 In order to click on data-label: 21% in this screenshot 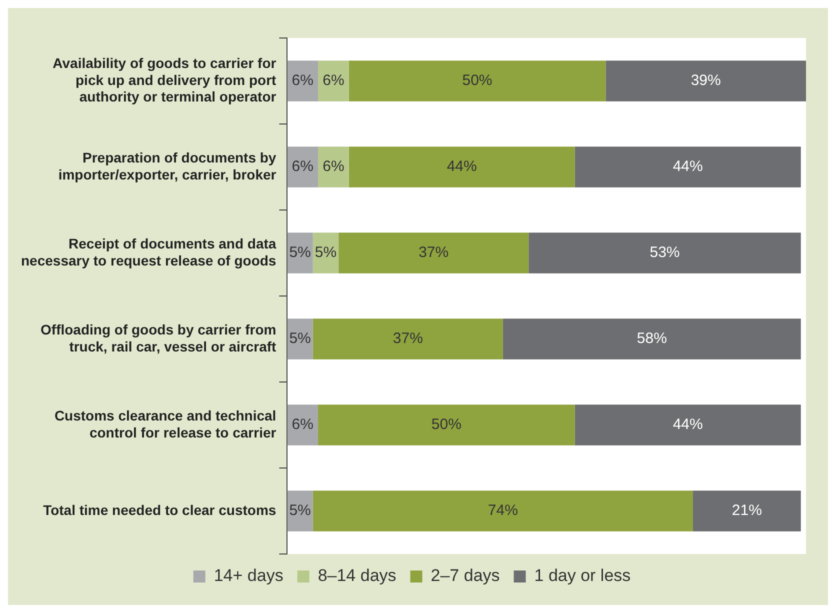, I will do `click(747, 511)`.